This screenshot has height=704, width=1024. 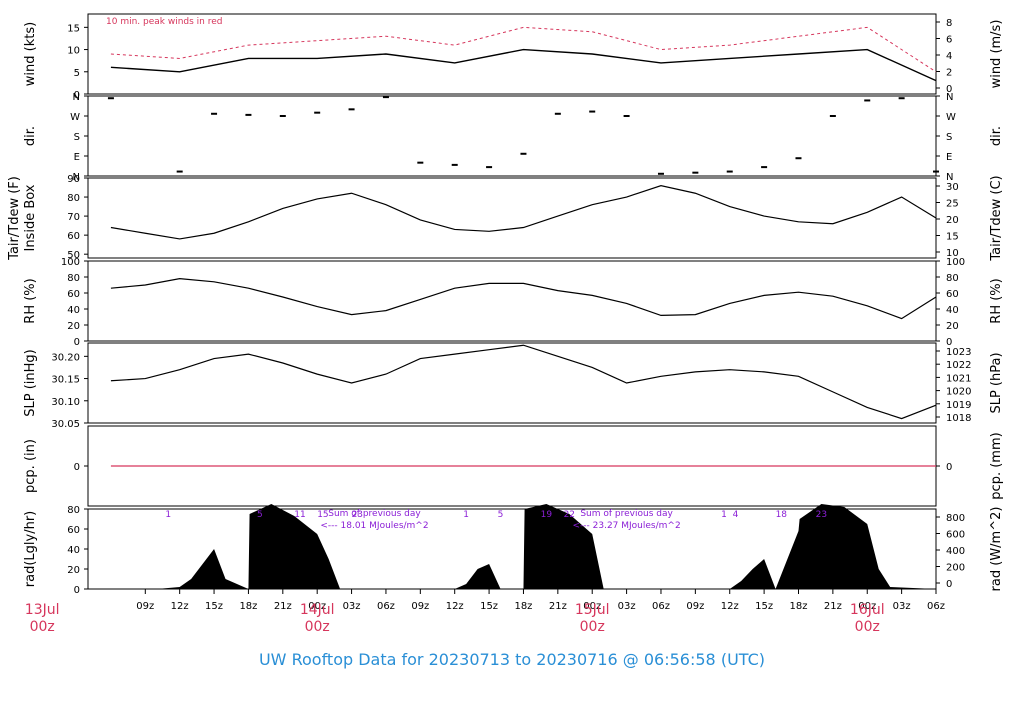 What do you see at coordinates (949, 137) in the screenshot?
I see `ytick-label-right-dir: S` at bounding box center [949, 137].